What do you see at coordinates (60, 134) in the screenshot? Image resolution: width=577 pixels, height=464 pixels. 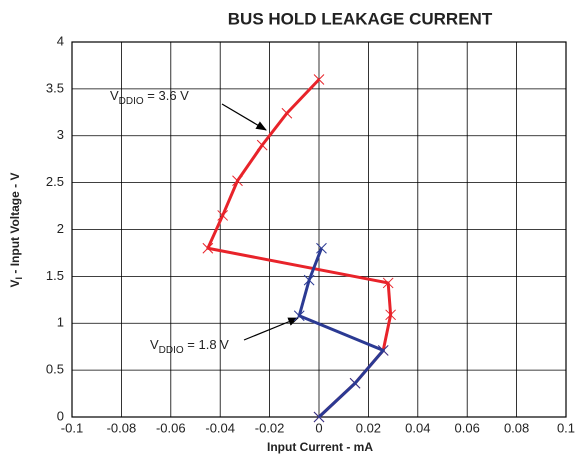 I see `y-tick-label: 3` at bounding box center [60, 134].